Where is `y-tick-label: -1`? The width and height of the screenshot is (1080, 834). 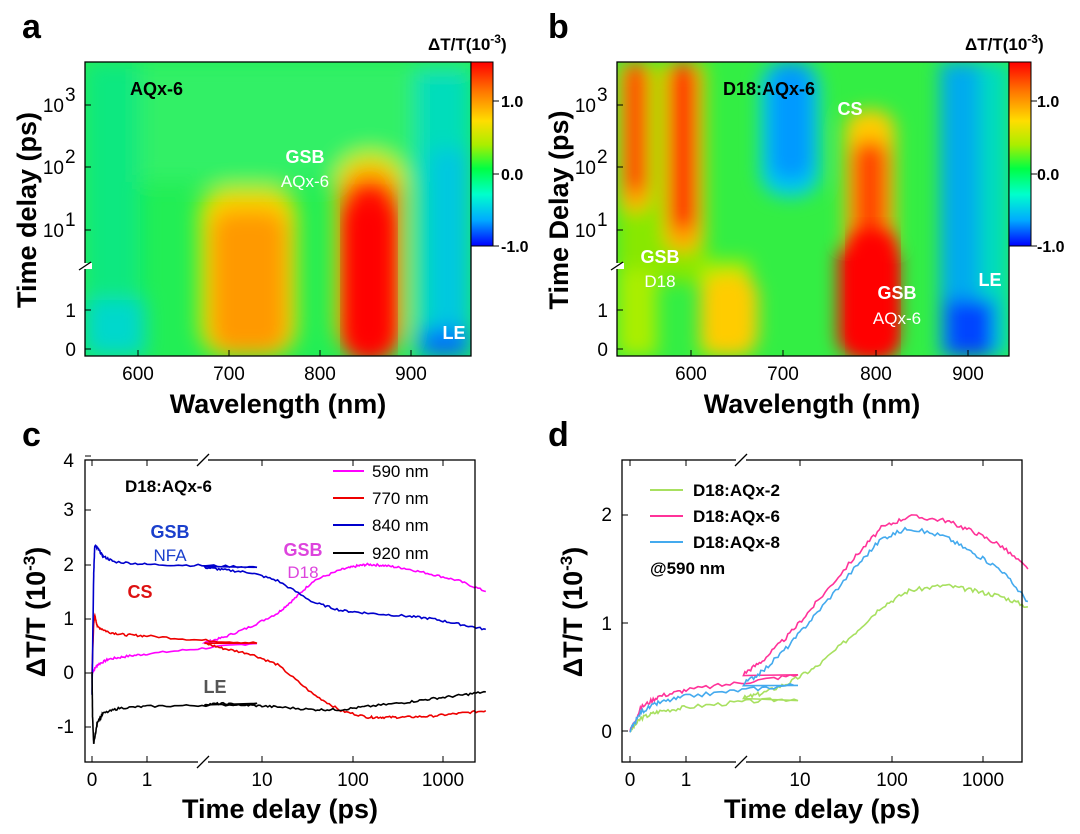 y-tick-label: -1 is located at coordinates (65, 727).